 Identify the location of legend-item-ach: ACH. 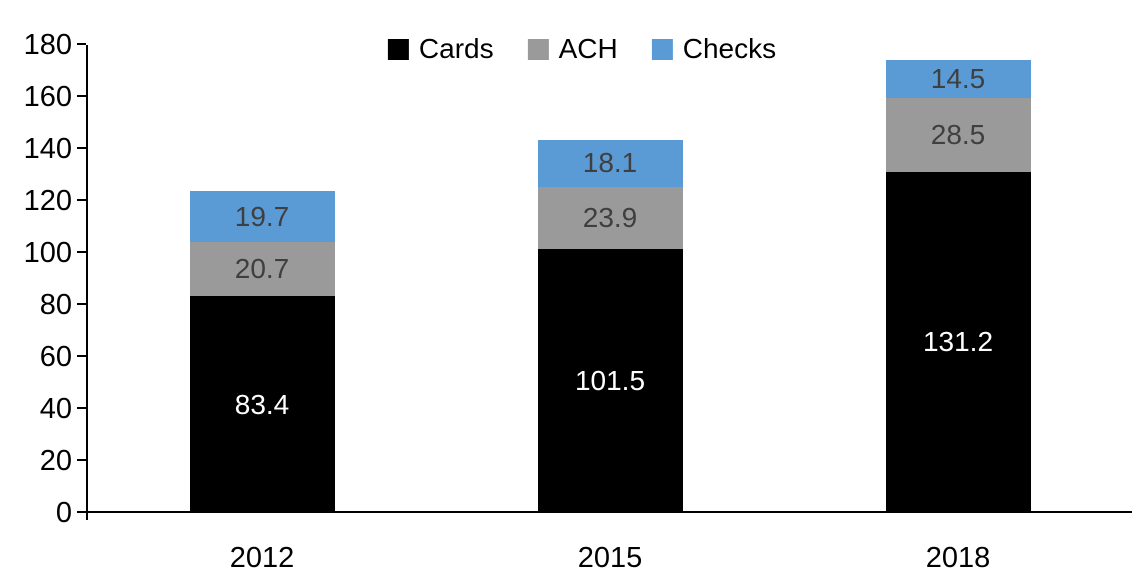
(572, 49).